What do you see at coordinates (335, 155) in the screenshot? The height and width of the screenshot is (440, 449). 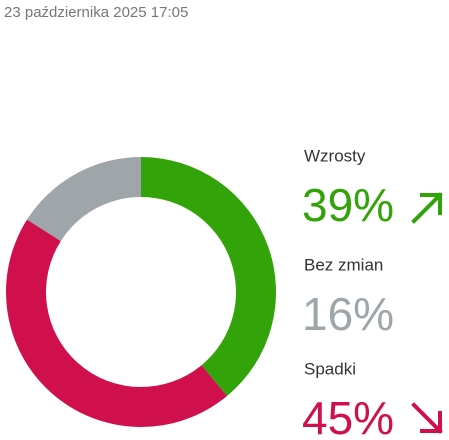 I see `legend-label: Wzrosty` at bounding box center [335, 155].